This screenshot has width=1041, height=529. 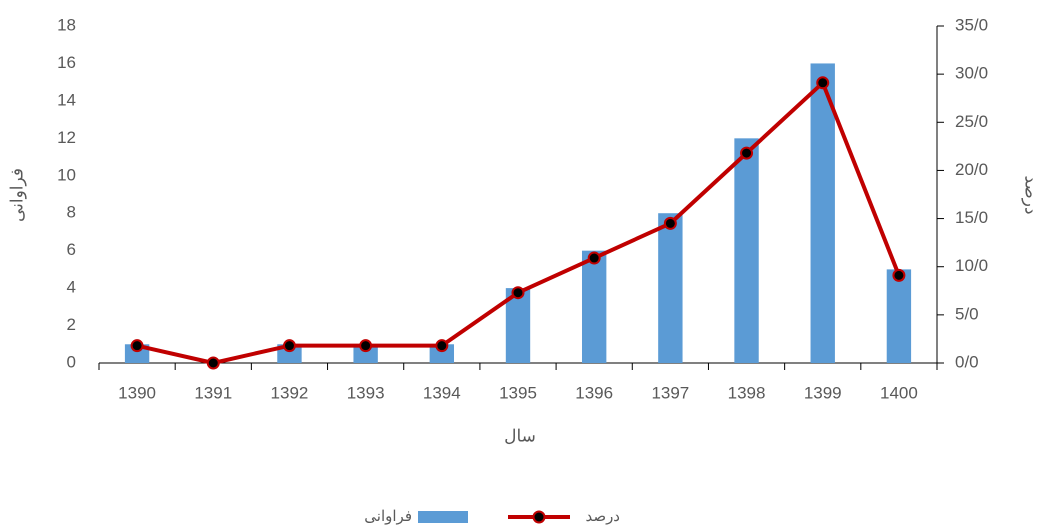 What do you see at coordinates (971, 121) in the screenshot?
I see `y2-tick-label: 25/0` at bounding box center [971, 121].